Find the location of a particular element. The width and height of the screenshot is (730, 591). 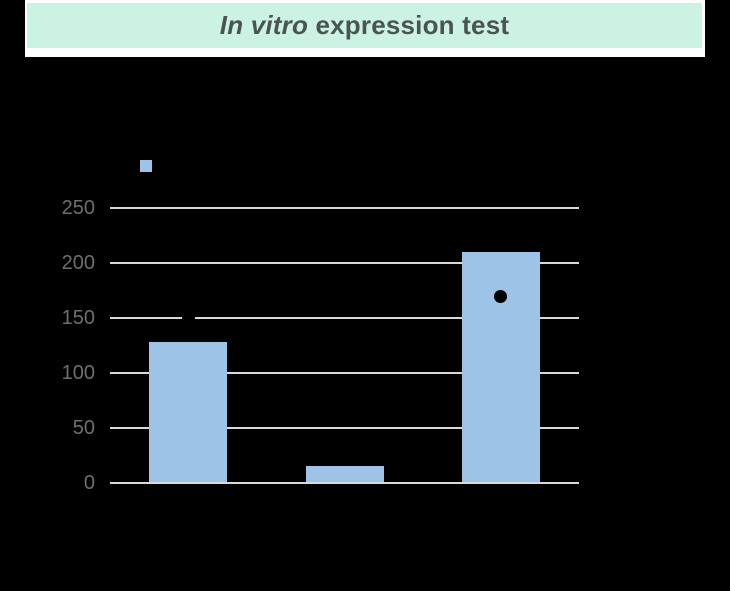

y-axis-tick-label: 50 is located at coordinates (83, 428).